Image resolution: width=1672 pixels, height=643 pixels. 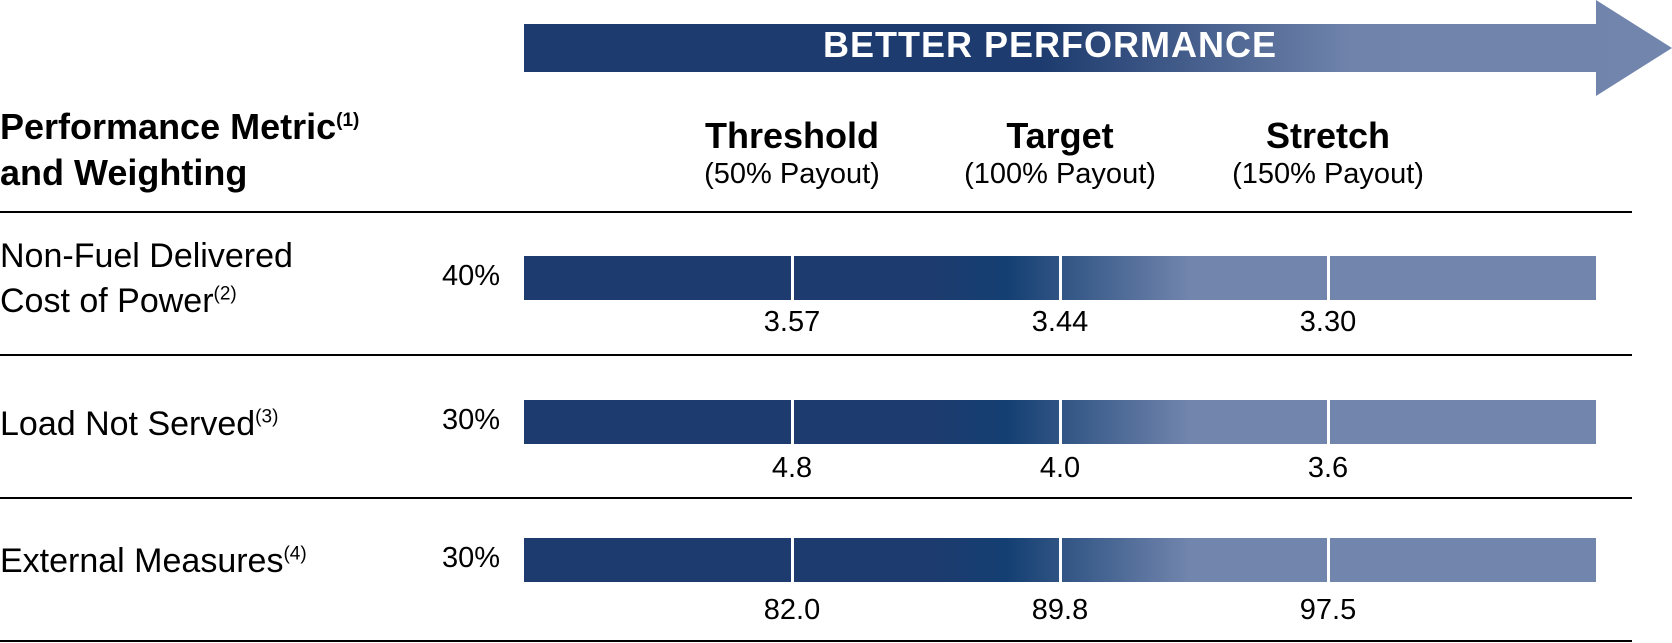 What do you see at coordinates (1060, 322) in the screenshot?
I see `target-value: 3.44` at bounding box center [1060, 322].